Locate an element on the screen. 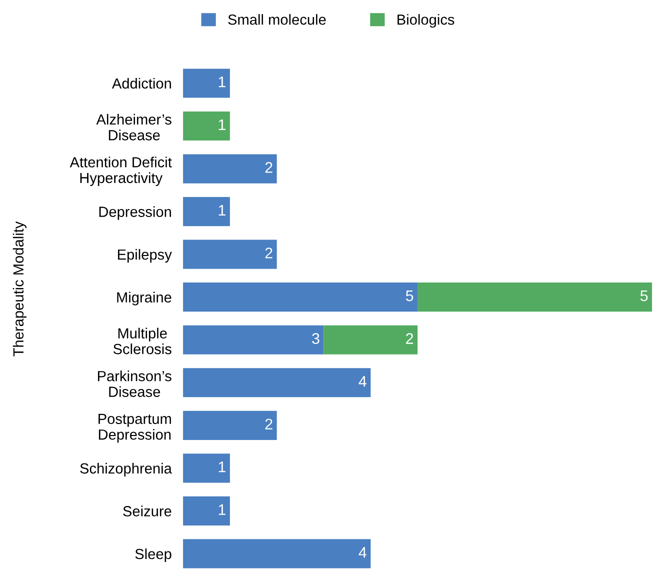 This screenshot has height=578, width=656. data-label: 3 is located at coordinates (316, 338).